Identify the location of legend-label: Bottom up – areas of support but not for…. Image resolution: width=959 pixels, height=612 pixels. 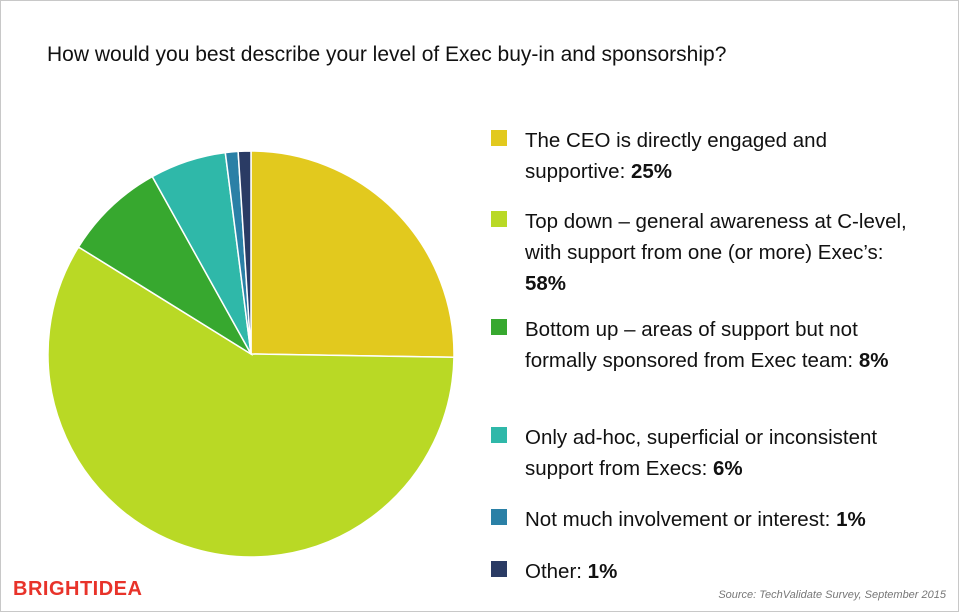
(691, 345).